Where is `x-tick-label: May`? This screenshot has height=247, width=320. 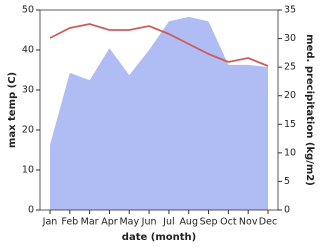
x-tick-label: May is located at coordinates (129, 222).